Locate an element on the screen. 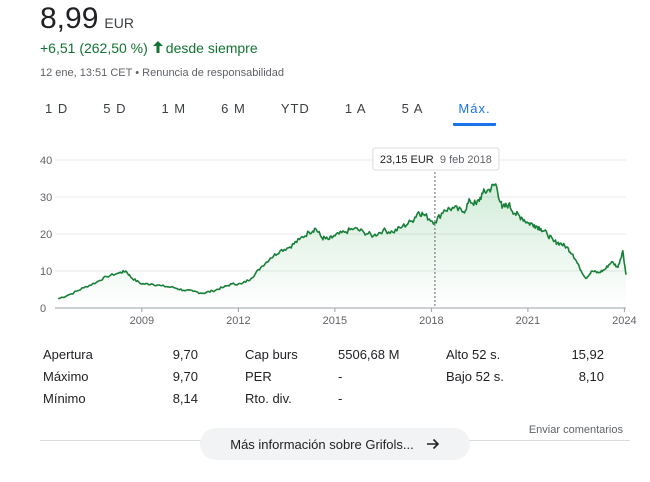 The height and width of the screenshot is (482, 650). stat-value-high: 9,70 is located at coordinates (185, 376).